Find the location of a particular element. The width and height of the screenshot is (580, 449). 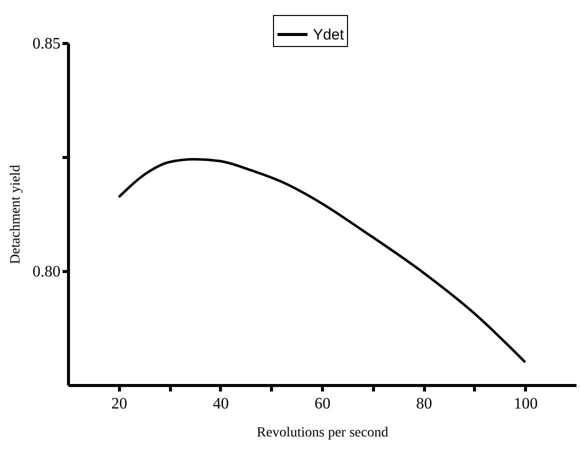

y-tick-label: 0.85 is located at coordinates (46, 44).